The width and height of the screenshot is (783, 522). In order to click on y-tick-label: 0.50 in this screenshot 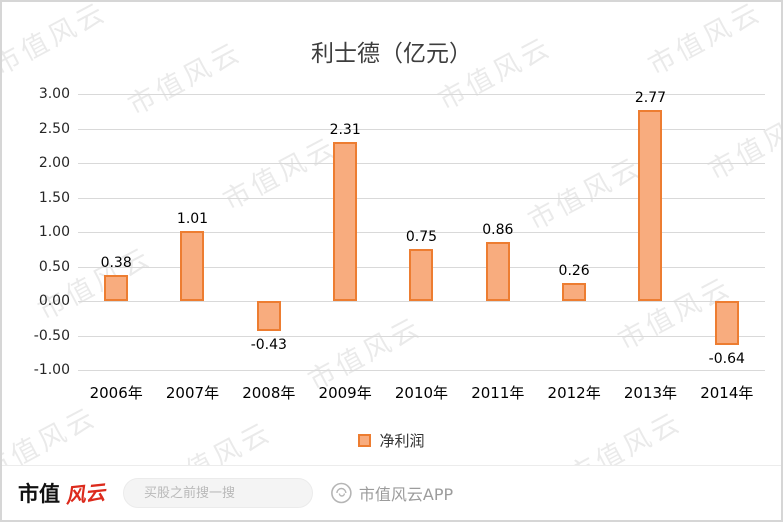, I will do `click(54, 266)`.